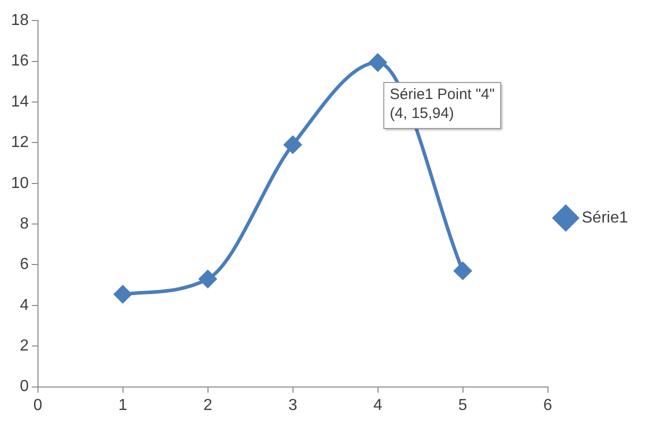 This screenshot has width=657, height=427. Describe the element at coordinates (20, 101) in the screenshot. I see `y-tick-label: 14` at that location.